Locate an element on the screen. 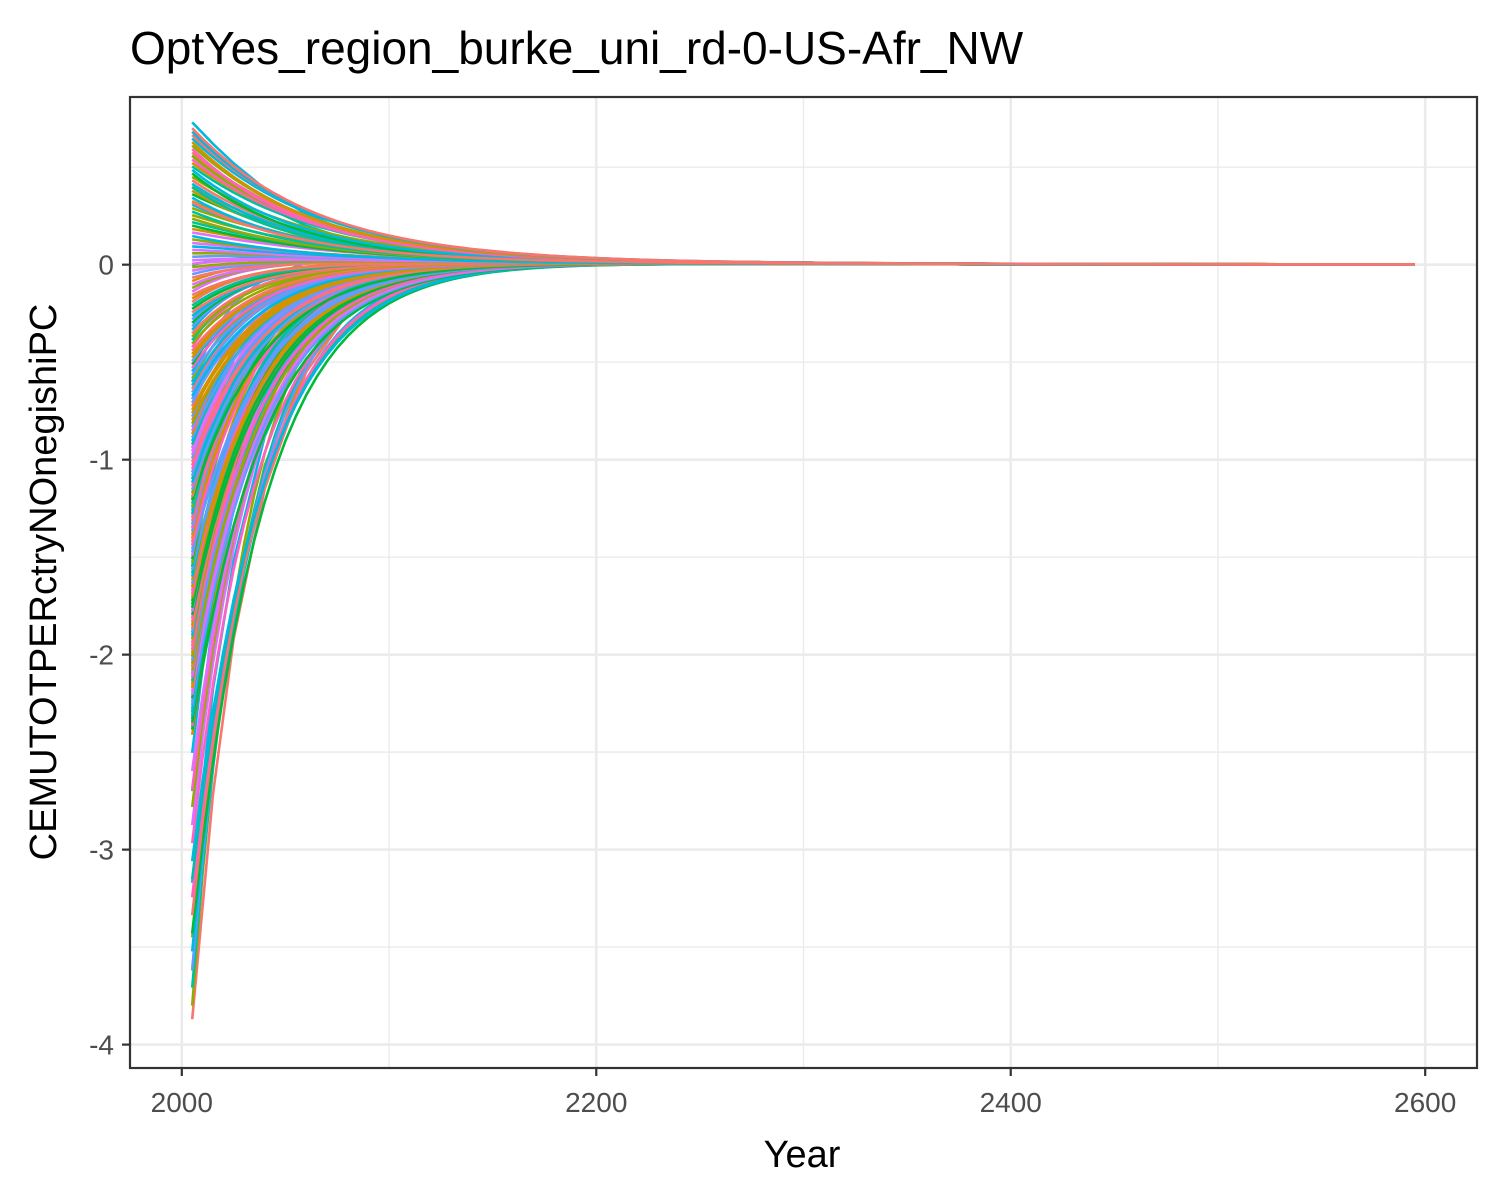  y-tick-label: 0 is located at coordinates (106, 265).